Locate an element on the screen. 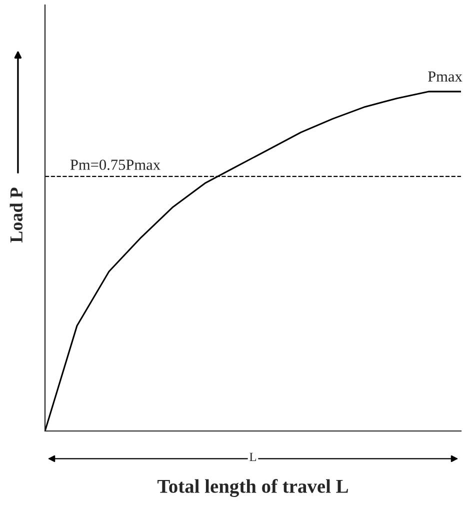  text: Pmax is located at coordinates (445, 77).